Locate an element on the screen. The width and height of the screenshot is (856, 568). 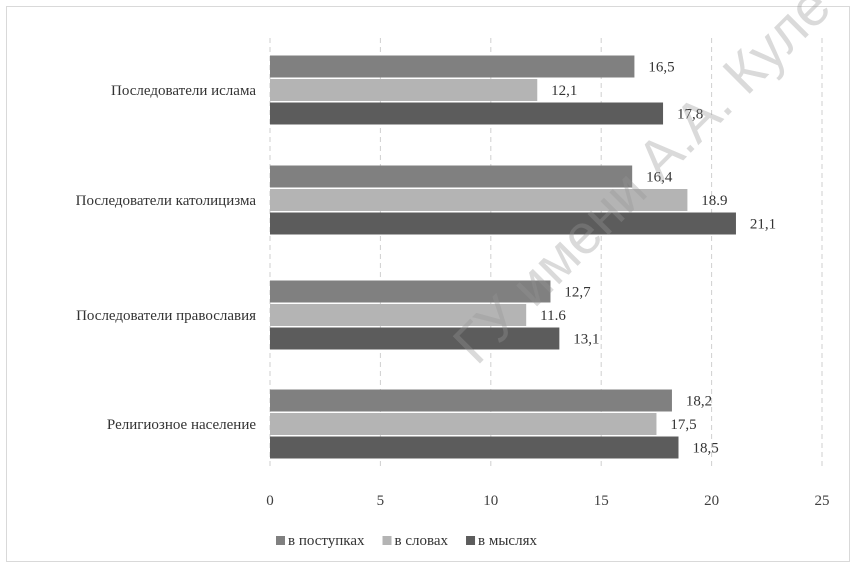
data-label: 12,7 is located at coordinates (577, 293).